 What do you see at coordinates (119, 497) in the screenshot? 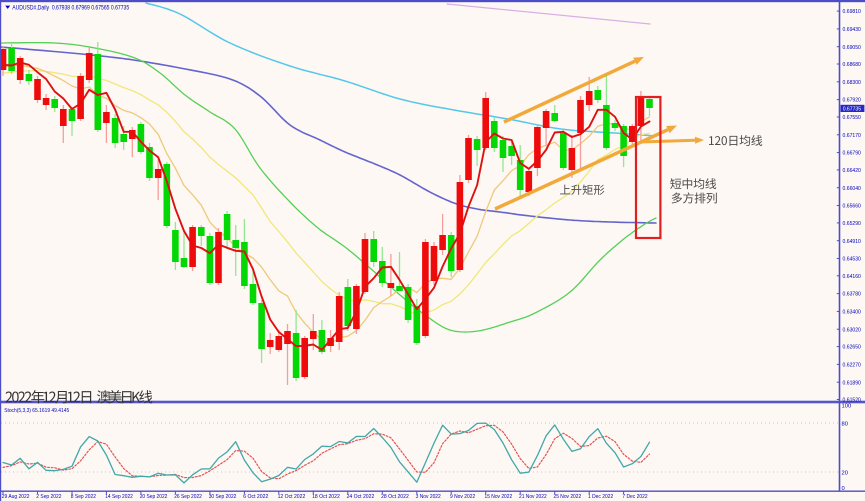
I see `svg-text: 14 Sep 2022` at bounding box center [119, 497].